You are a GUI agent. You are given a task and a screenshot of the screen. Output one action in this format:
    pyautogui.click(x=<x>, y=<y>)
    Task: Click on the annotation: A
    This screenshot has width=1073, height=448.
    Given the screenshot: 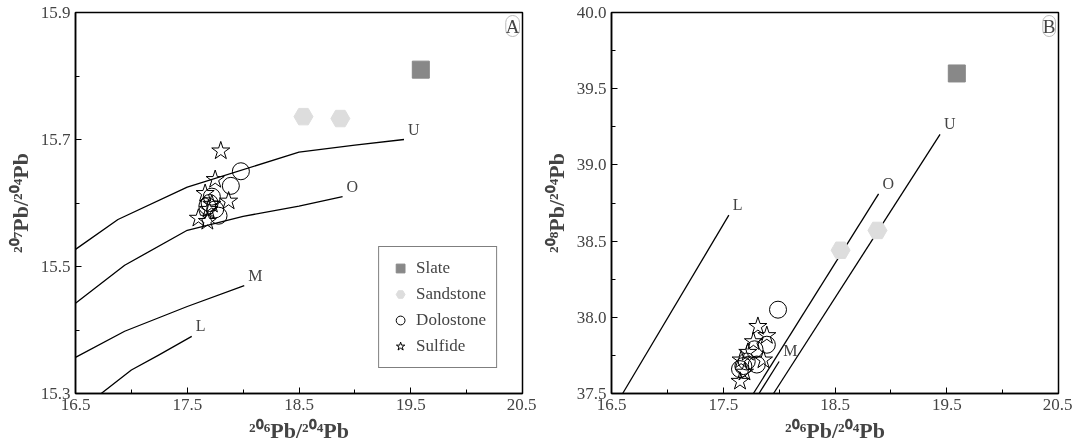 What is the action you would take?
    pyautogui.click(x=512, y=26)
    